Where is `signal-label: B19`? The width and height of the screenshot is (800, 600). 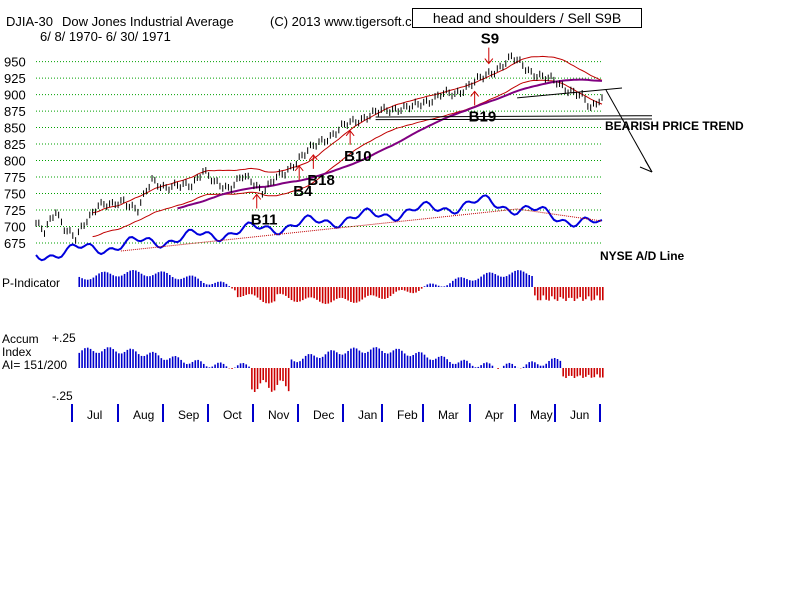 signal-label: B19 is located at coordinates (483, 116).